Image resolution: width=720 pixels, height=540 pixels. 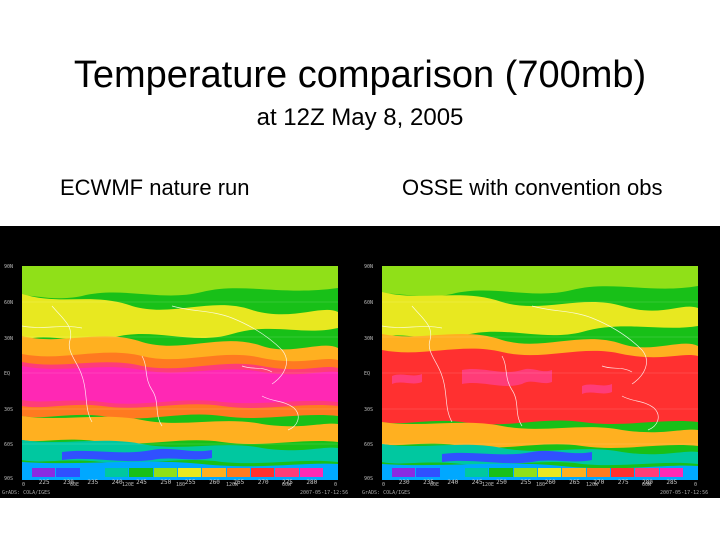 I want to click on colorbar-tick-label: 285, so click(x=672, y=482).